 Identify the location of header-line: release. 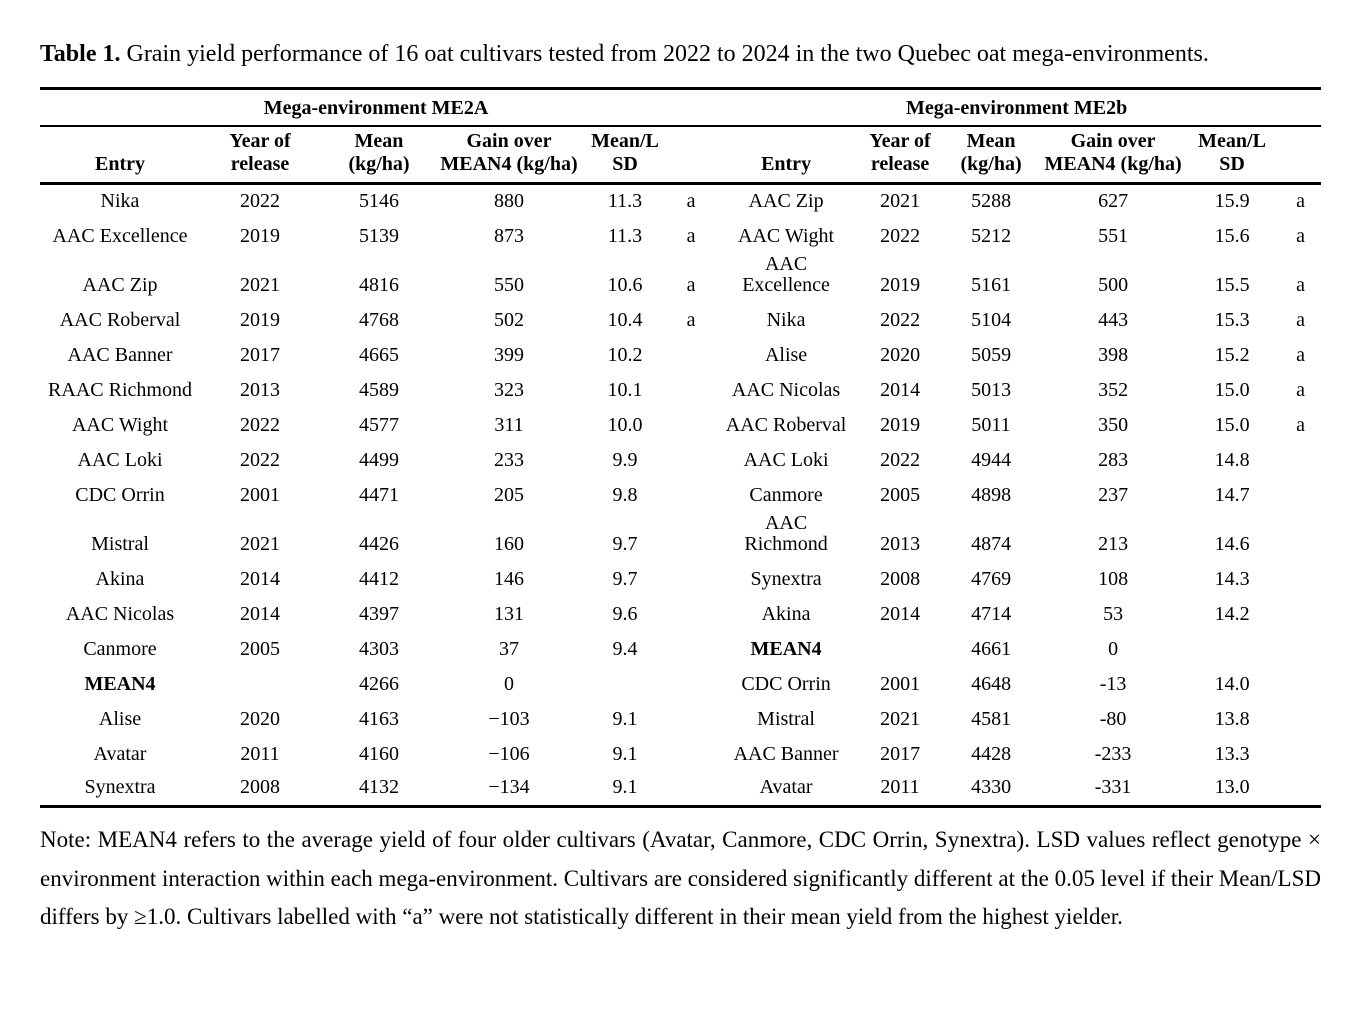
(260, 164).